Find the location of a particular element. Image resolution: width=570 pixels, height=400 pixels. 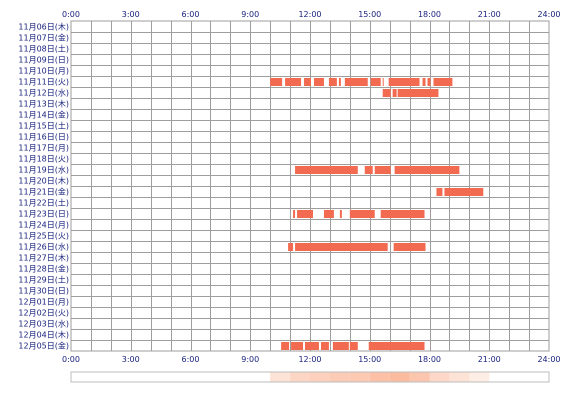

date-row-label: 11月07日(金) is located at coordinates (43, 38).